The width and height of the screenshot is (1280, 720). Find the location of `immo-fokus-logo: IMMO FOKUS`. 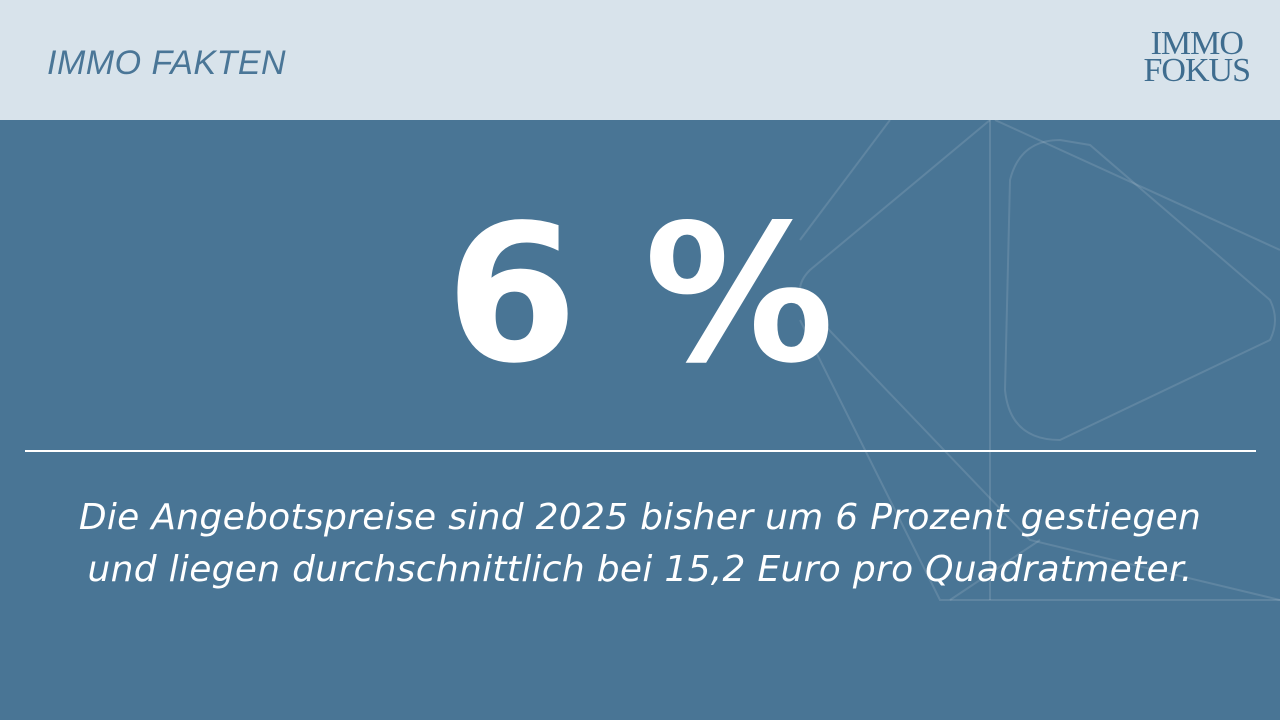

immo-fokus-logo: IMMO FOKUS is located at coordinates (1197, 57).